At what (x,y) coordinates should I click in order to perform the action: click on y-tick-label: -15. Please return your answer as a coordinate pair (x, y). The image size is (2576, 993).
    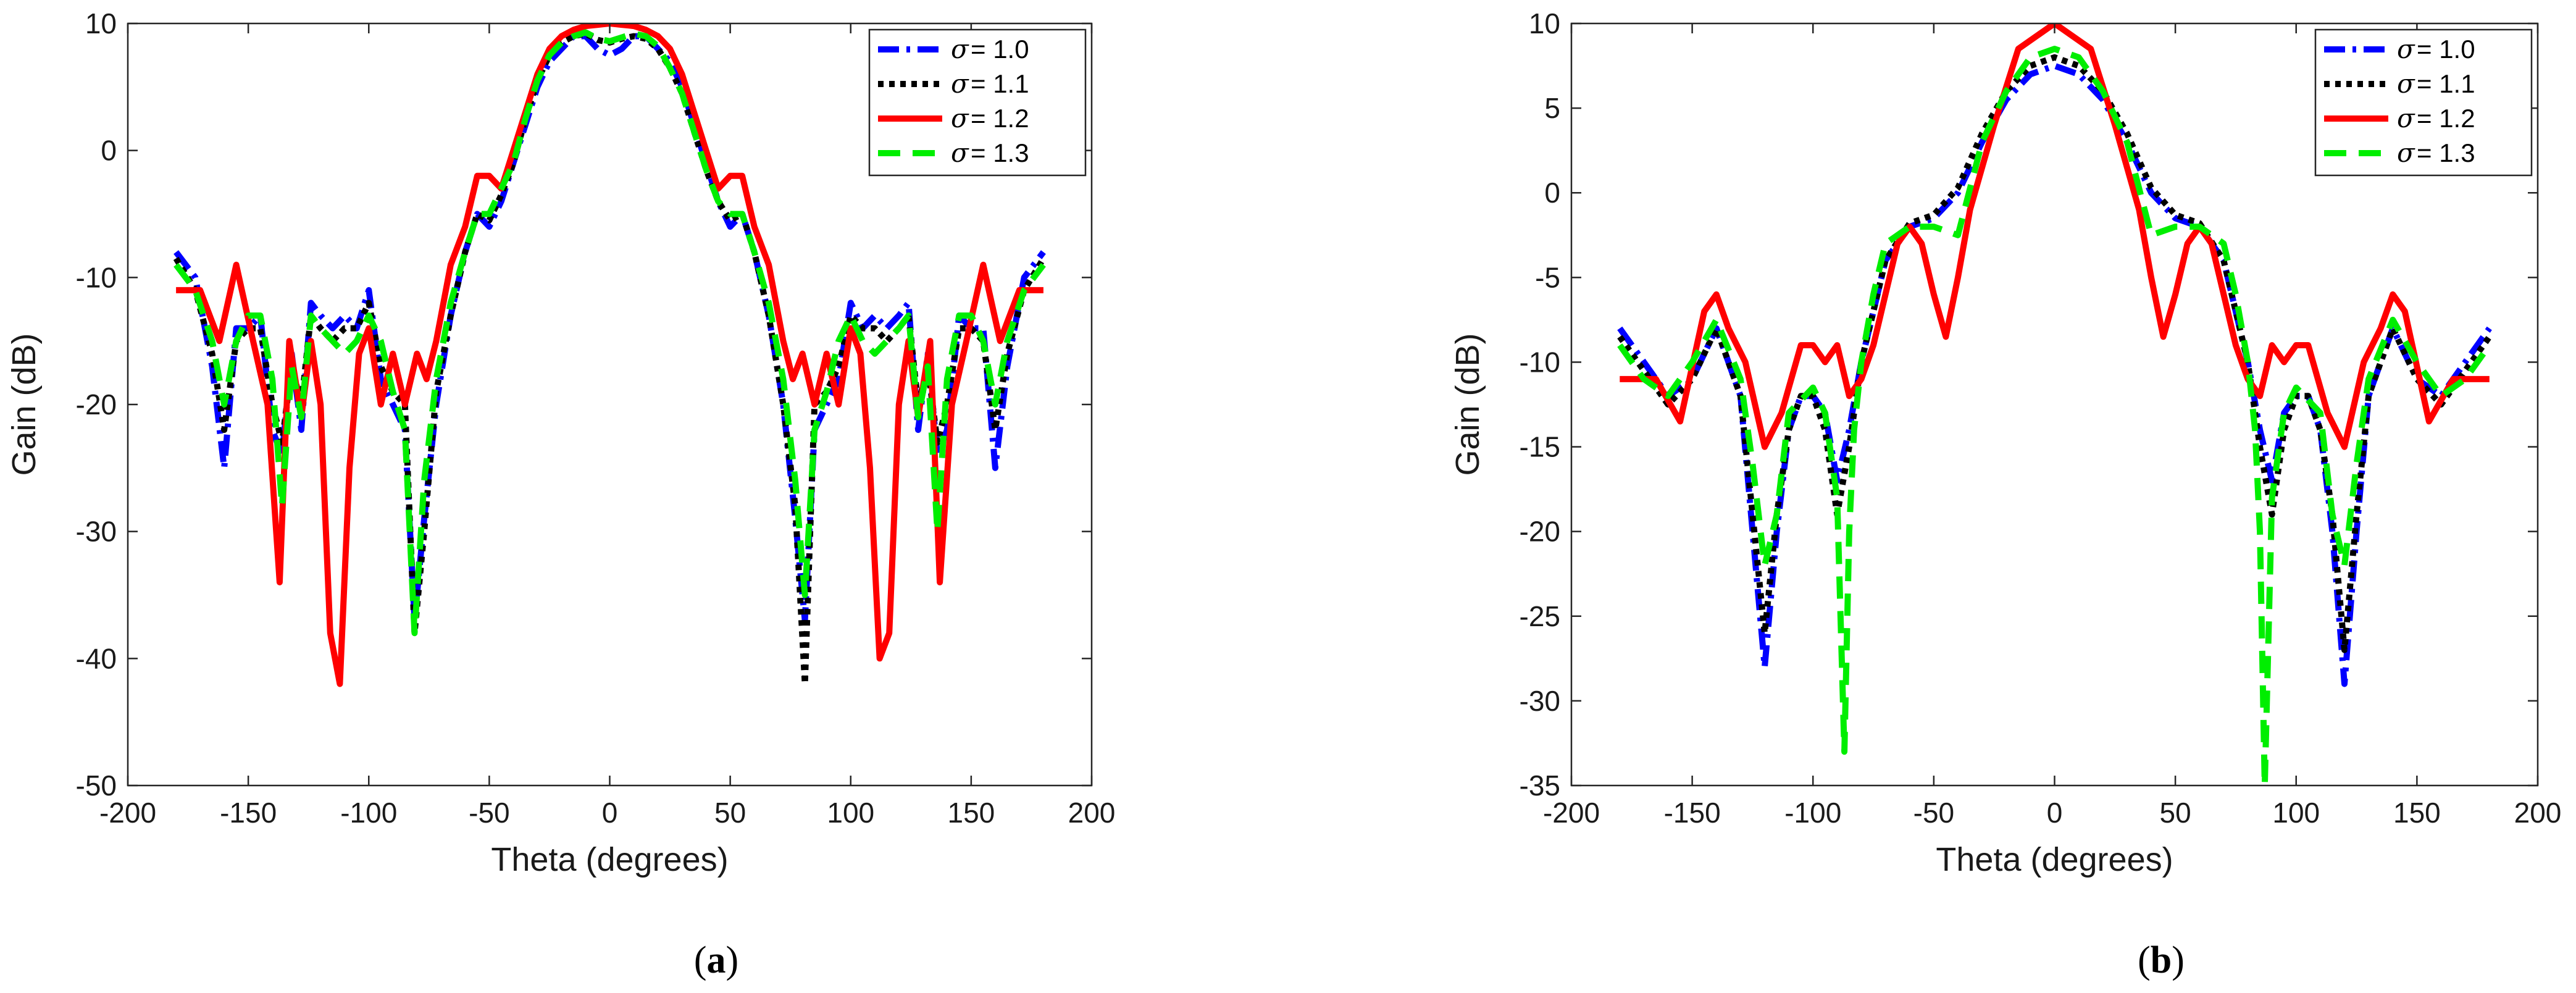
    Looking at the image, I should click on (1540, 447).